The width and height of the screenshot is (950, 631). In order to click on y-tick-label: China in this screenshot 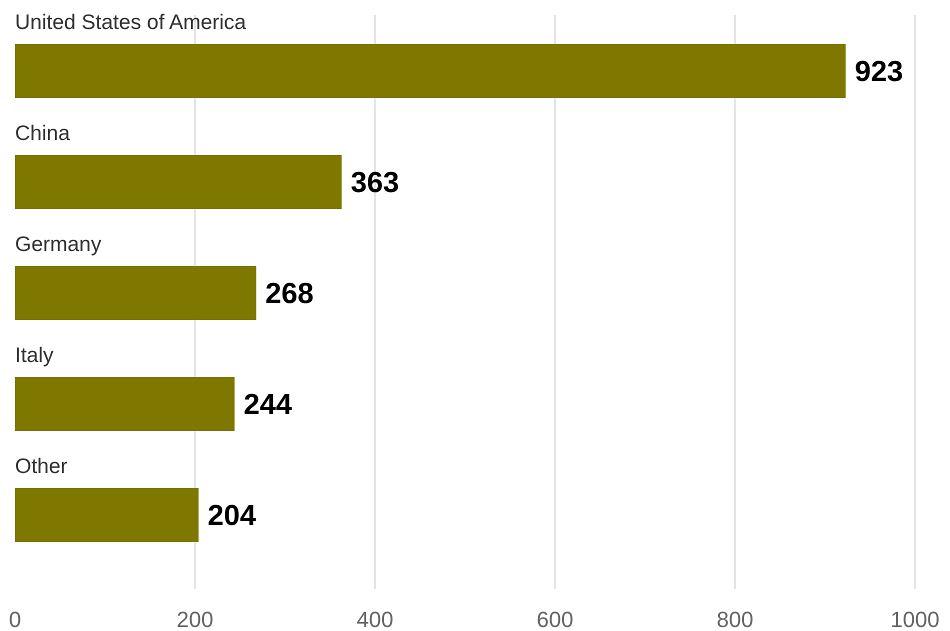, I will do `click(42, 133)`.